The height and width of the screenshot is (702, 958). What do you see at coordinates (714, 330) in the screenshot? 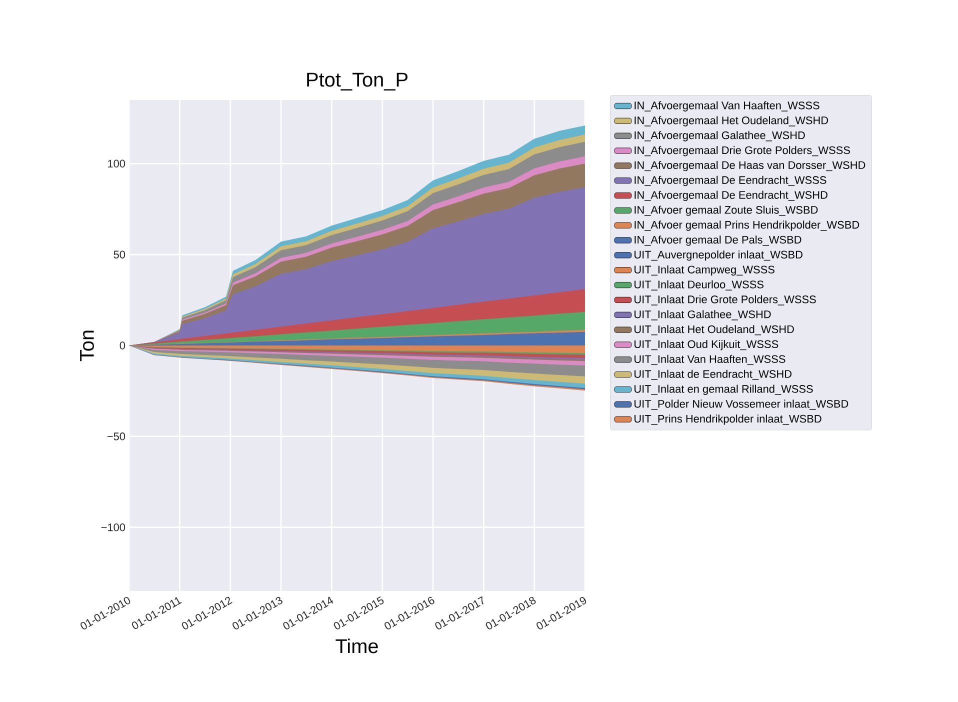
I see `legend-label: UIT_Inlaat Het Oudeland_WSHD` at bounding box center [714, 330].